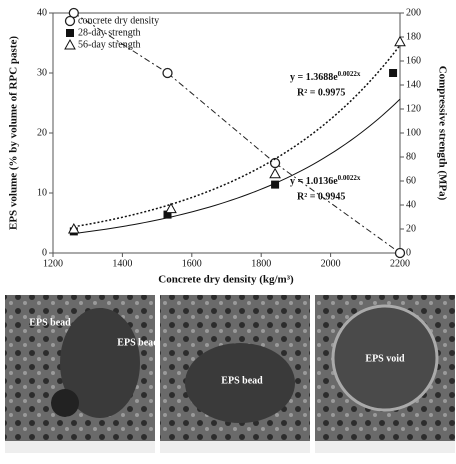 The image size is (456, 464). I want to click on fit-equation: y = 1.0136e0.0022x, so click(325, 181).